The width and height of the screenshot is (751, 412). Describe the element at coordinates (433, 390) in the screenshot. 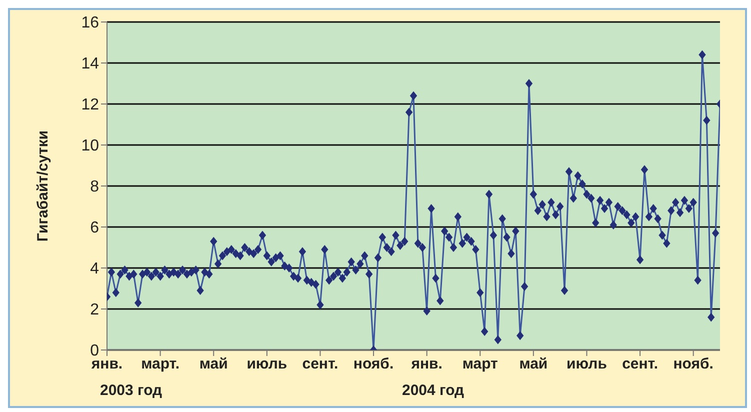

I see `text: 2004 год` at that location.